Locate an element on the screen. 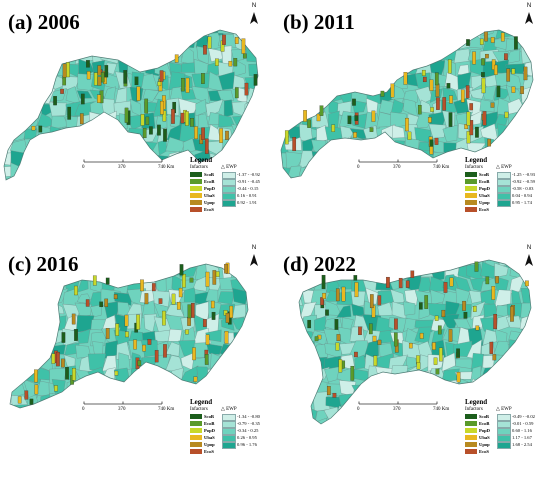 The image size is (550, 483). ewp-range-label: 0.95 - 1.74 is located at coordinates (522, 202).